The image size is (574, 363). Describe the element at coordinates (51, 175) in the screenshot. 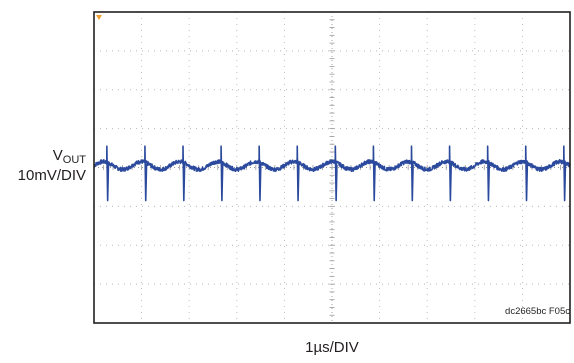

I see `y-scale-label: 10mV/DIV` at that location.